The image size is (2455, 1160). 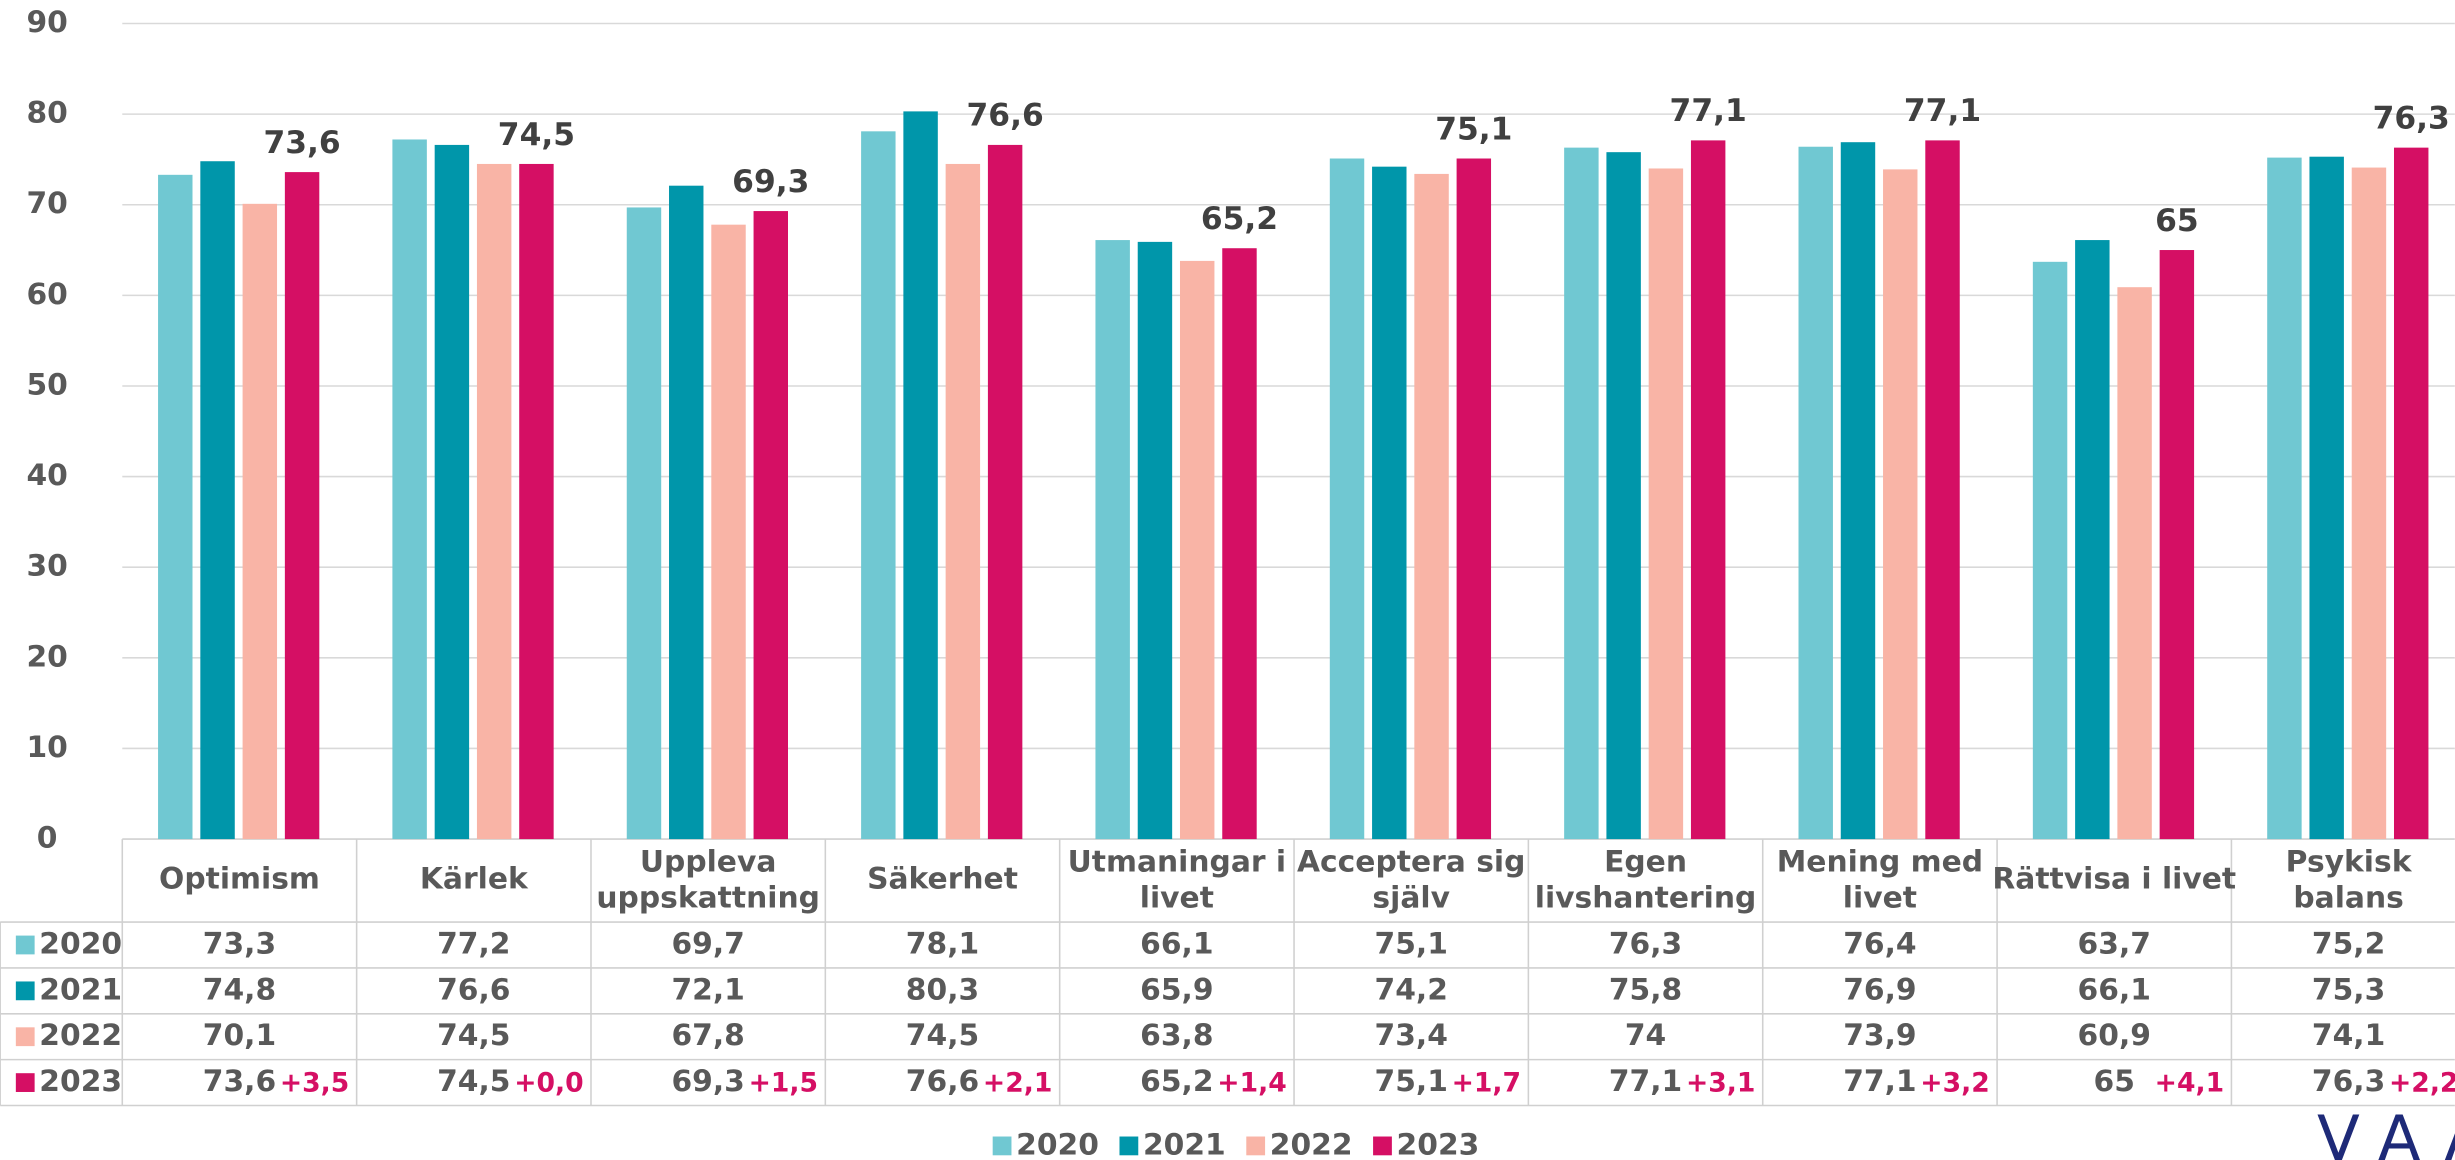 What do you see at coordinates (2349, 879) in the screenshot?
I see `category-label: Psykisk balans` at bounding box center [2349, 879].